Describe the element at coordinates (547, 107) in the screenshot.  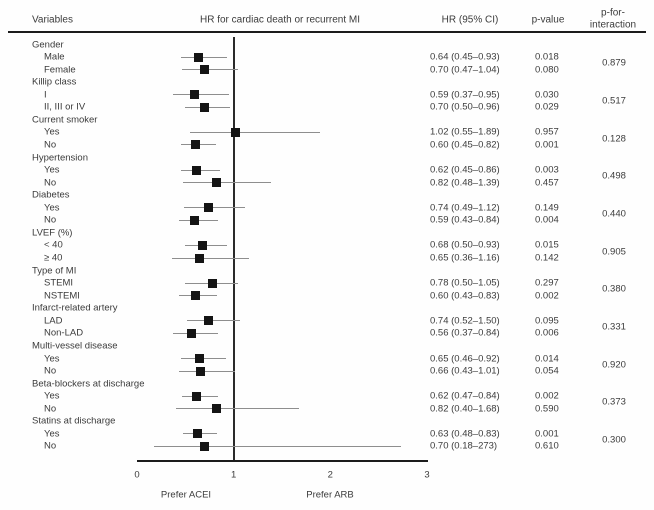
I see `p-value: 0.029` at that location.